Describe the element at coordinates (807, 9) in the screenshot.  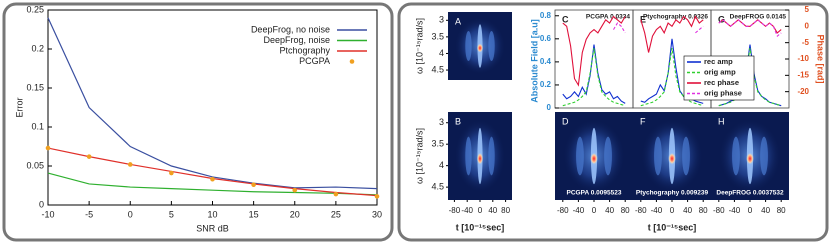
I see `y2-tick-label: 5` at that location.